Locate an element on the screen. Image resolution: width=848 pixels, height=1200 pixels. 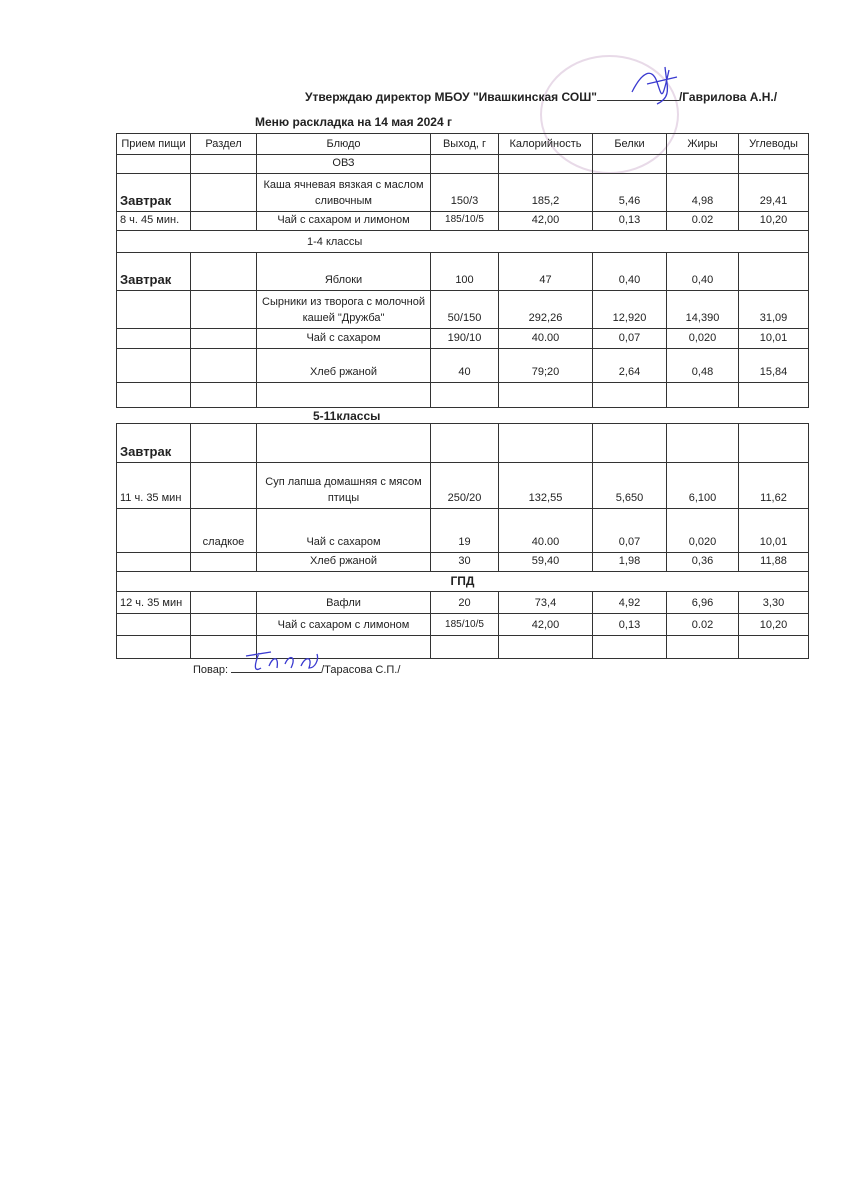
cell-fat: 0,48 is located at coordinates (702, 365).